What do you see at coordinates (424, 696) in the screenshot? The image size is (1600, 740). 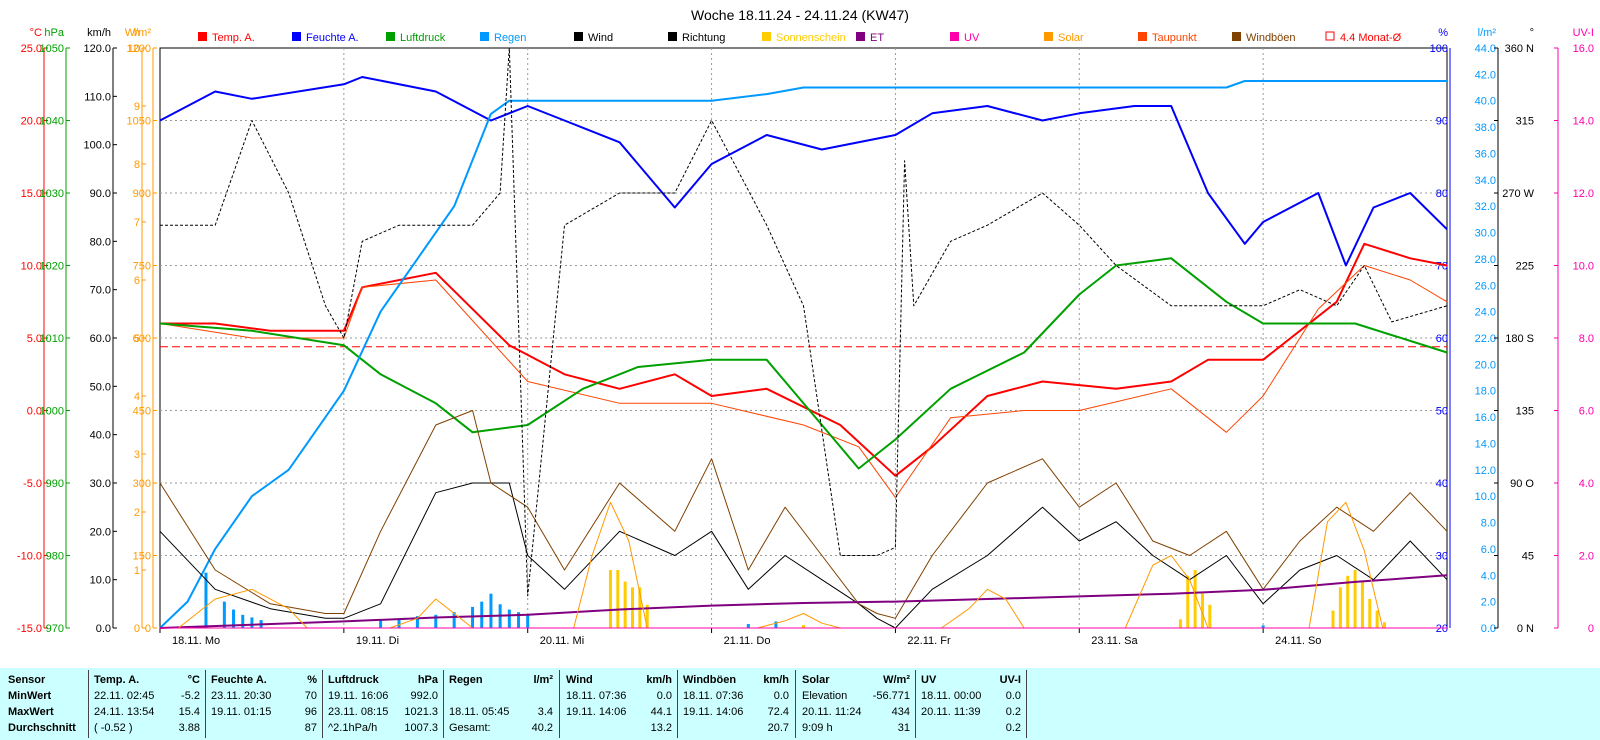 I see `stats-press-min-val: 992.0` at bounding box center [424, 696].